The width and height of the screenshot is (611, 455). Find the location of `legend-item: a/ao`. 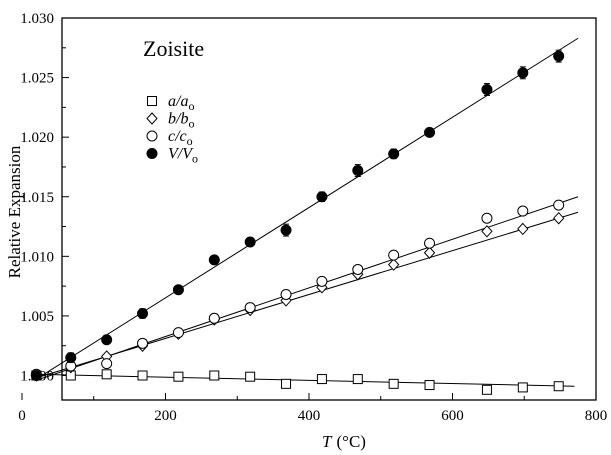

legend-item: a/ao is located at coordinates (170, 103).